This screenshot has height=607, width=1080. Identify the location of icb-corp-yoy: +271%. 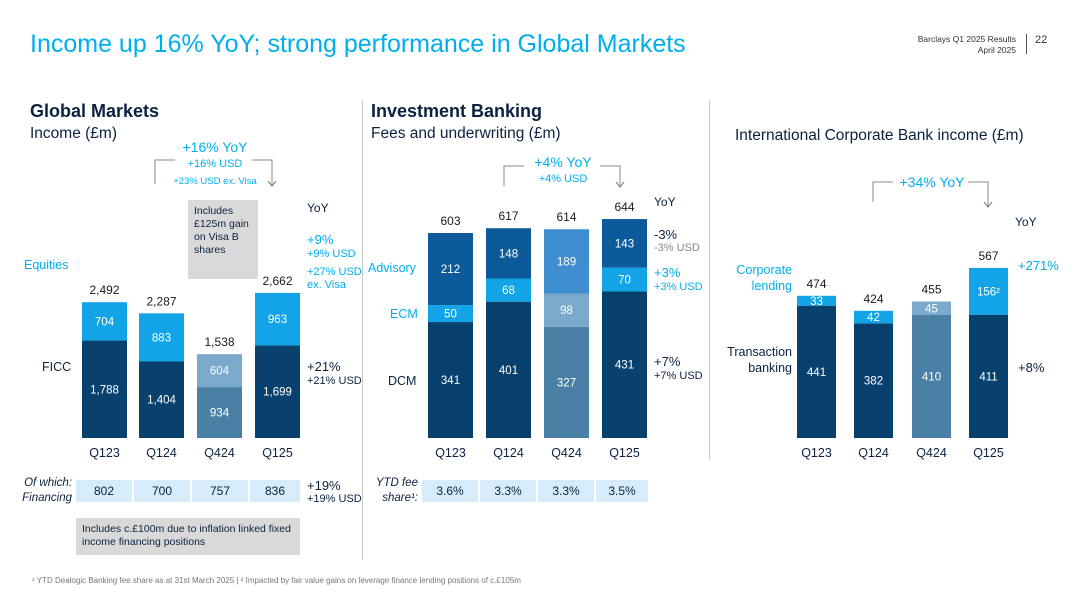
(1038, 265).